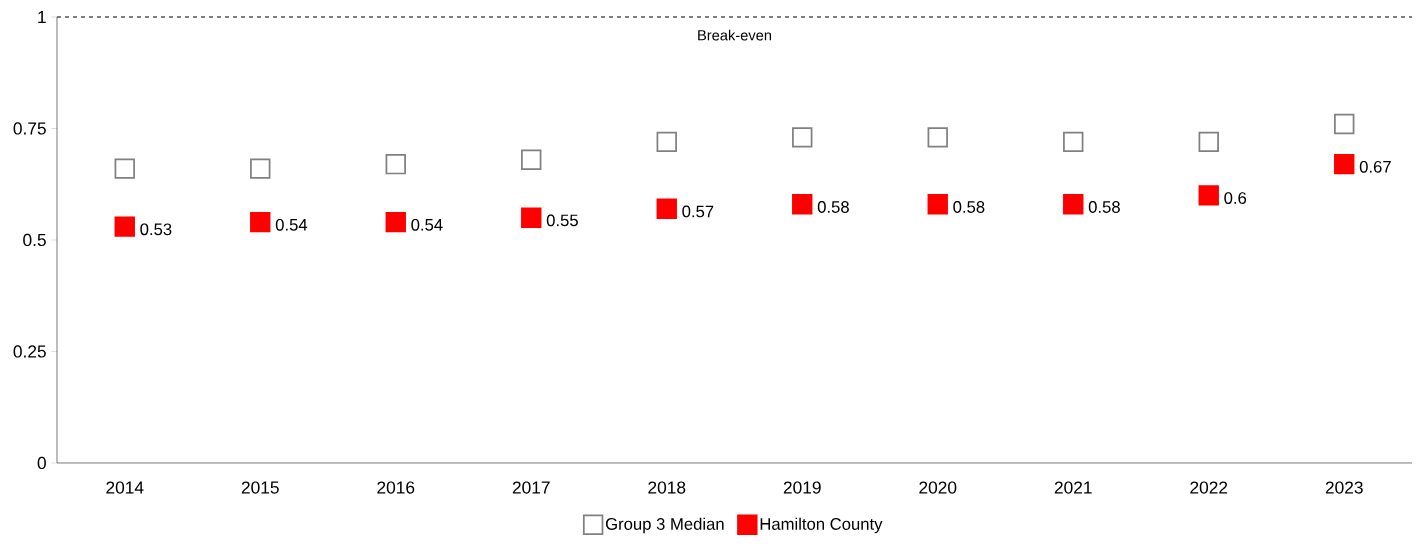  I want to click on x-tick-label: 2020, so click(938, 487).